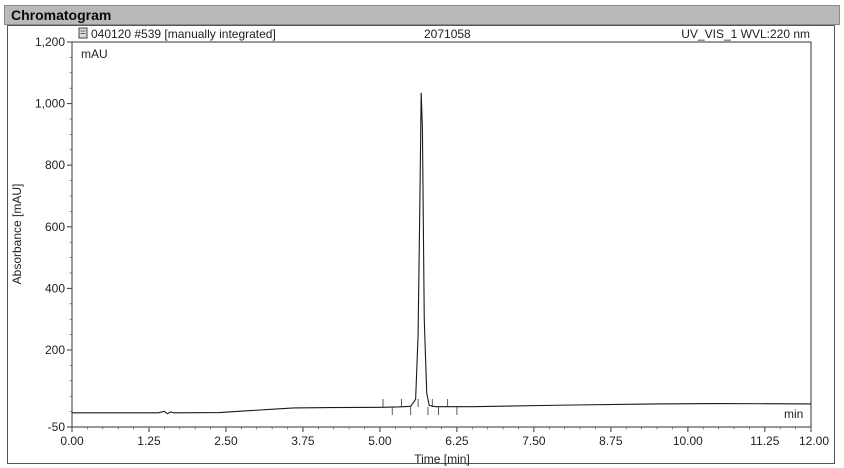  I want to click on x-tick-label: 10.00, so click(688, 441).